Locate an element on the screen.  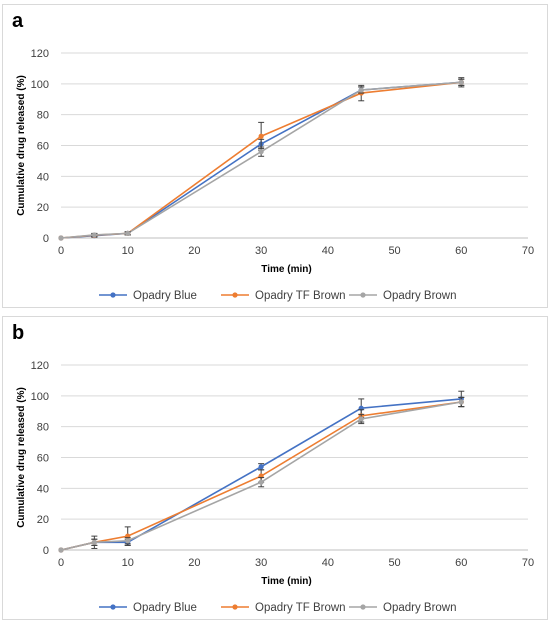
chart-b-ytick-label: 80 is located at coordinates (43, 428).